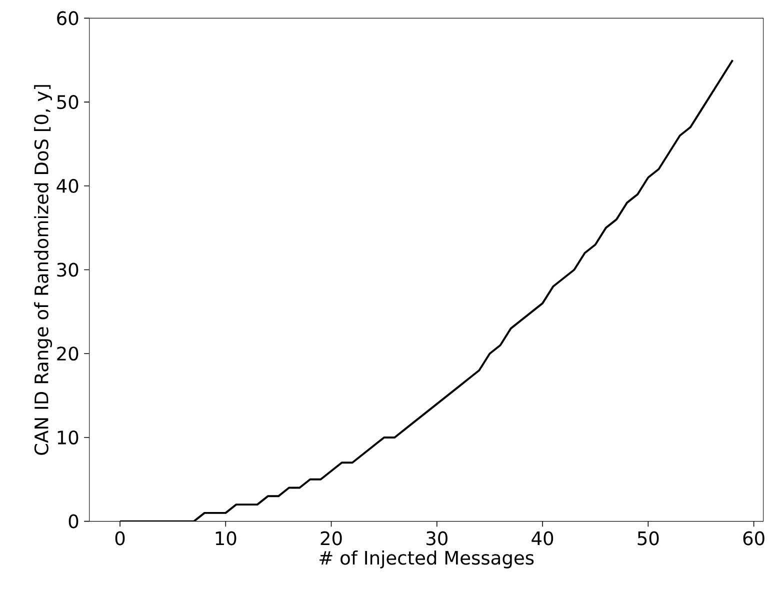 Image resolution: width=770 pixels, height=599 pixels. I want to click on x-tick-label: 50, so click(648, 538).